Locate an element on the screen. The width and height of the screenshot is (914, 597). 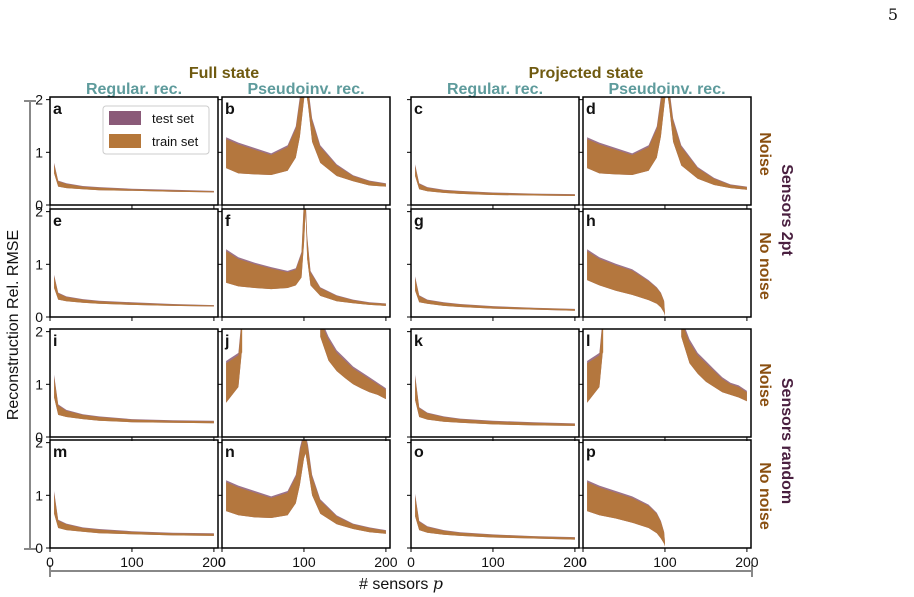
panel-i-ytick-label-1: 1 is located at coordinates (39, 384).